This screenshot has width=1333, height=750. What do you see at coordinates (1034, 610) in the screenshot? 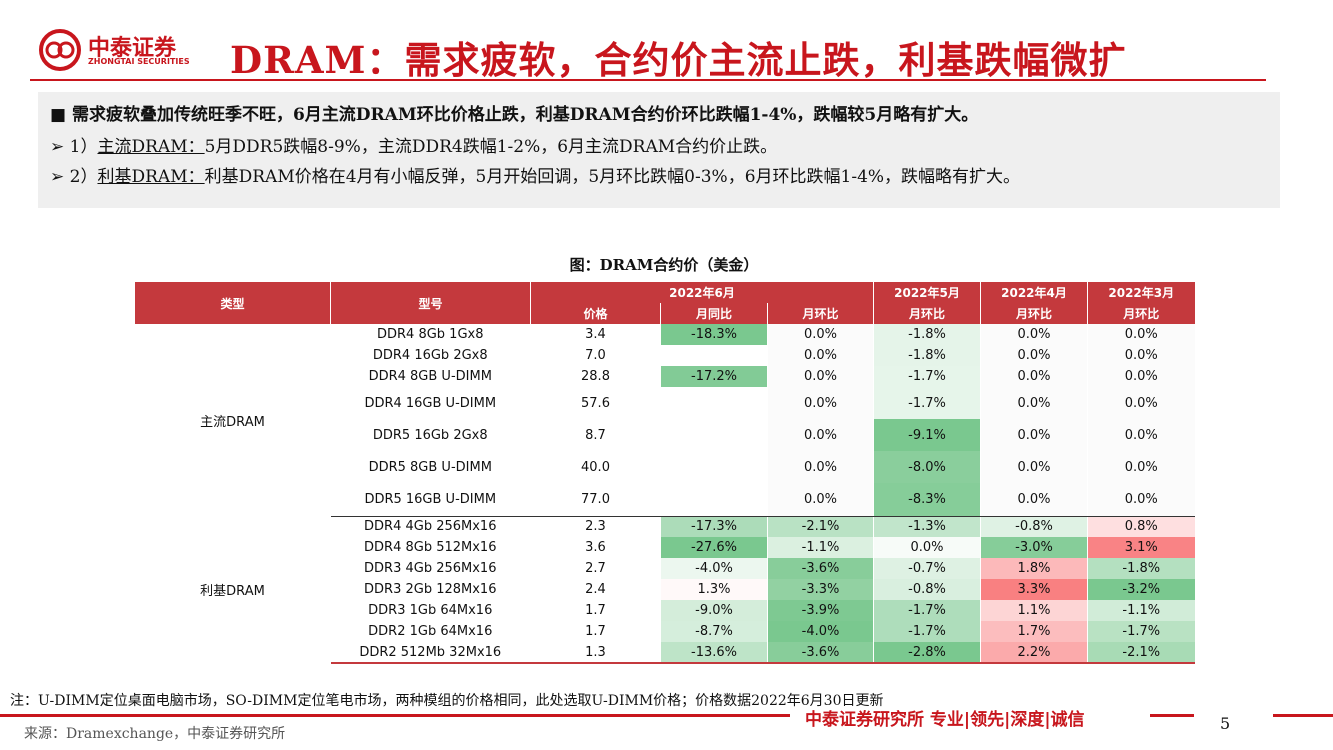
I see `value-cell: 1.1%` at bounding box center [1034, 610].